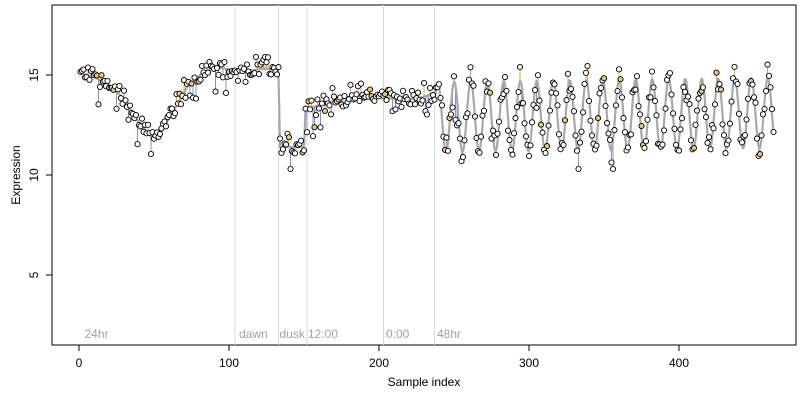  What do you see at coordinates (679, 363) in the screenshot?
I see `x-tick-label: 400` at bounding box center [679, 363].